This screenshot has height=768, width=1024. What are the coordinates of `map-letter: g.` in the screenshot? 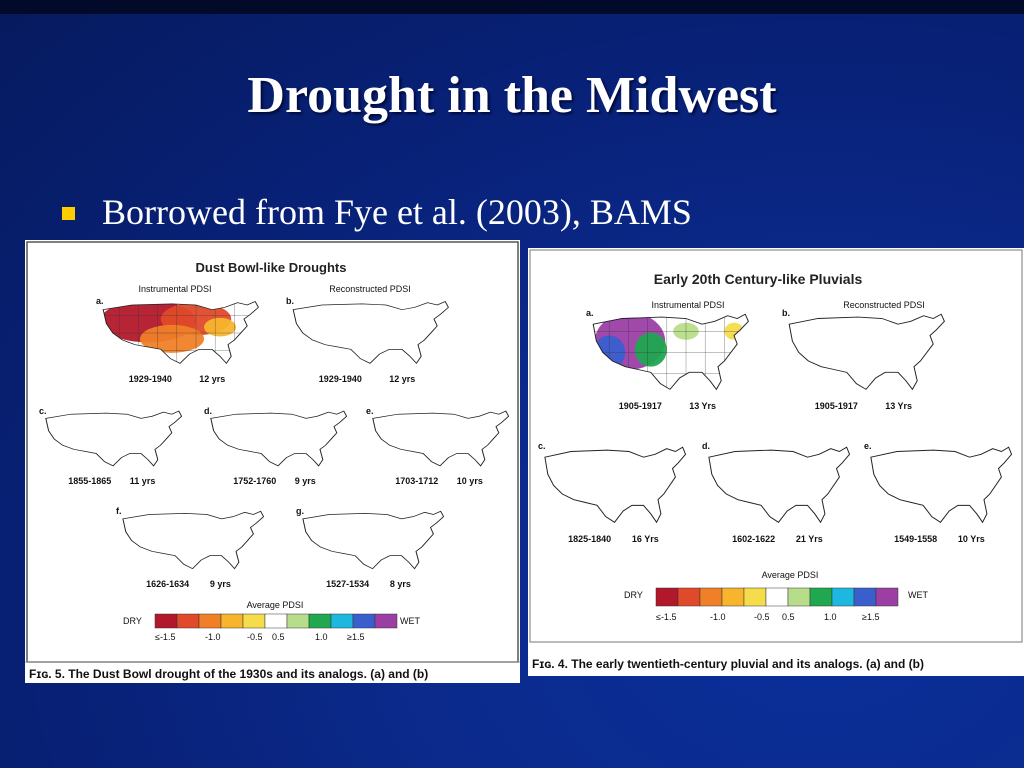 It's located at (300, 511).